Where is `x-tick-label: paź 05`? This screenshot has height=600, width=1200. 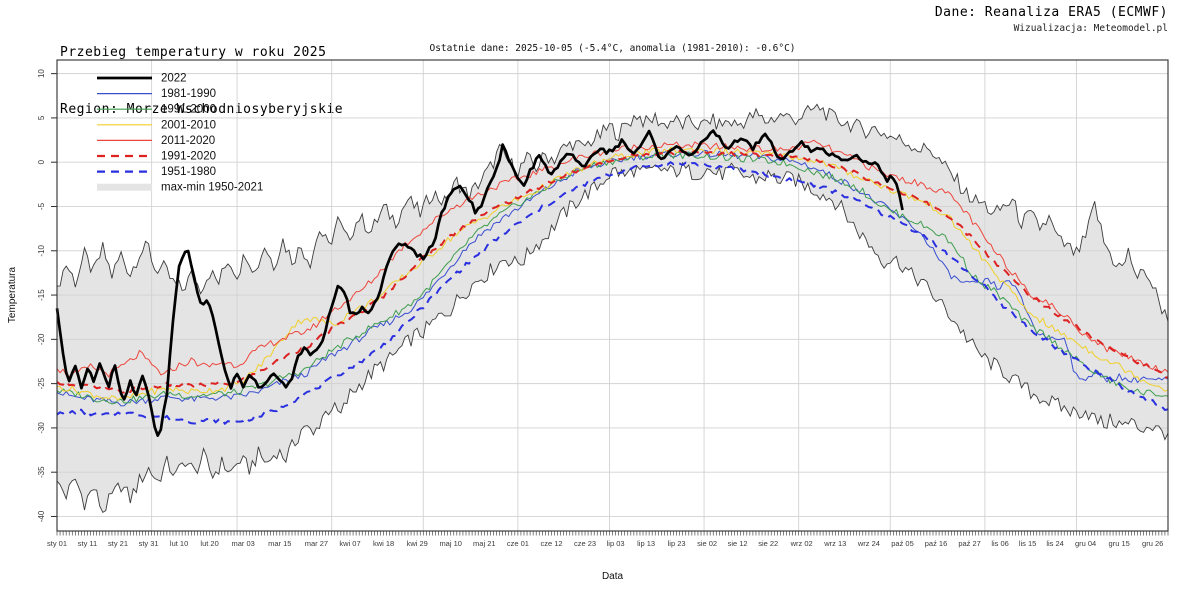 x-tick-label: paź 05 is located at coordinates (902, 543).